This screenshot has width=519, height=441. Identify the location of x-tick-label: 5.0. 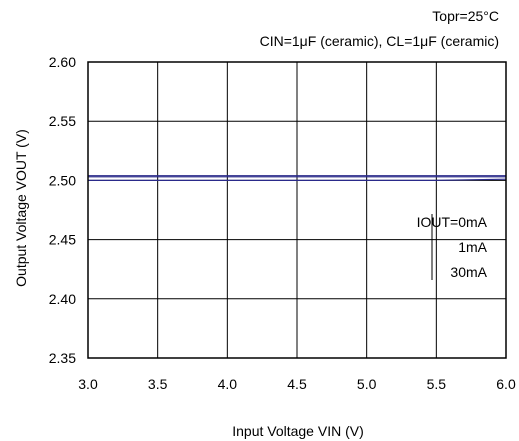
(367, 384).